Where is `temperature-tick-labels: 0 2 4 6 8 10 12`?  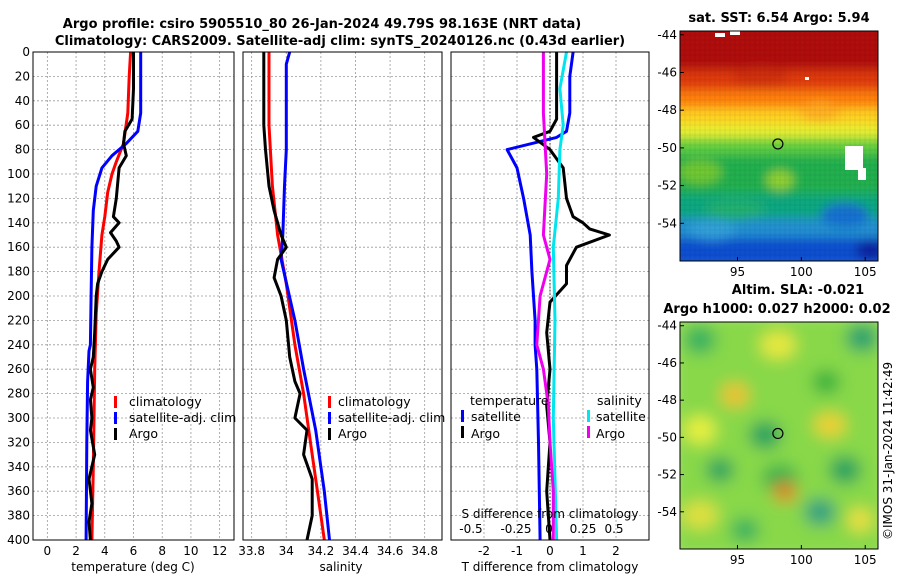 temperature-tick-labels: 0 2 4 6 8 10 12 is located at coordinates (136, 551).